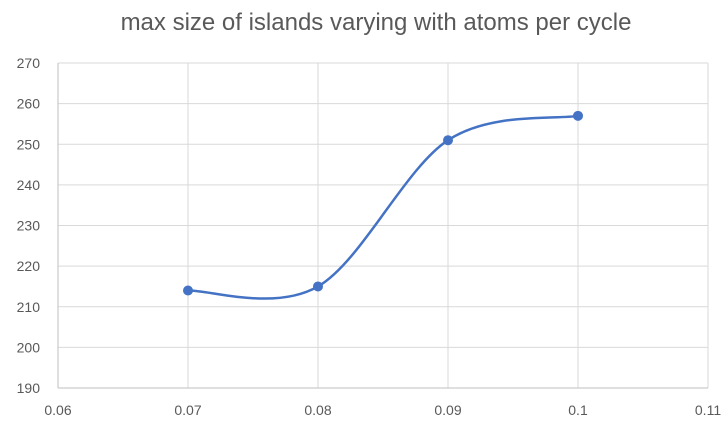 Image resolution: width=728 pixels, height=430 pixels. Describe the element at coordinates (29, 144) in the screenshot. I see `y-tick-label: 250` at that location.